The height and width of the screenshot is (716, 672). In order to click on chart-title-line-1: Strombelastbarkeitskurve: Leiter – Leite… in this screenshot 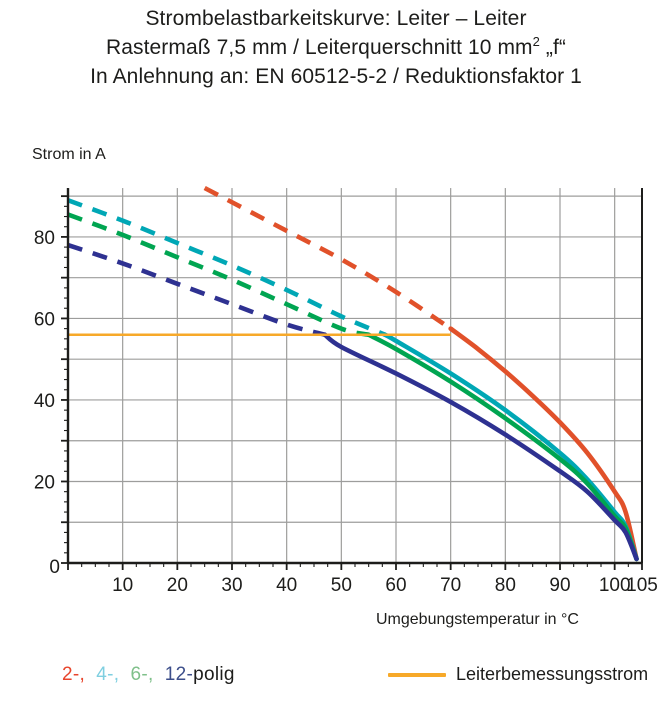, I will do `click(336, 18)`.